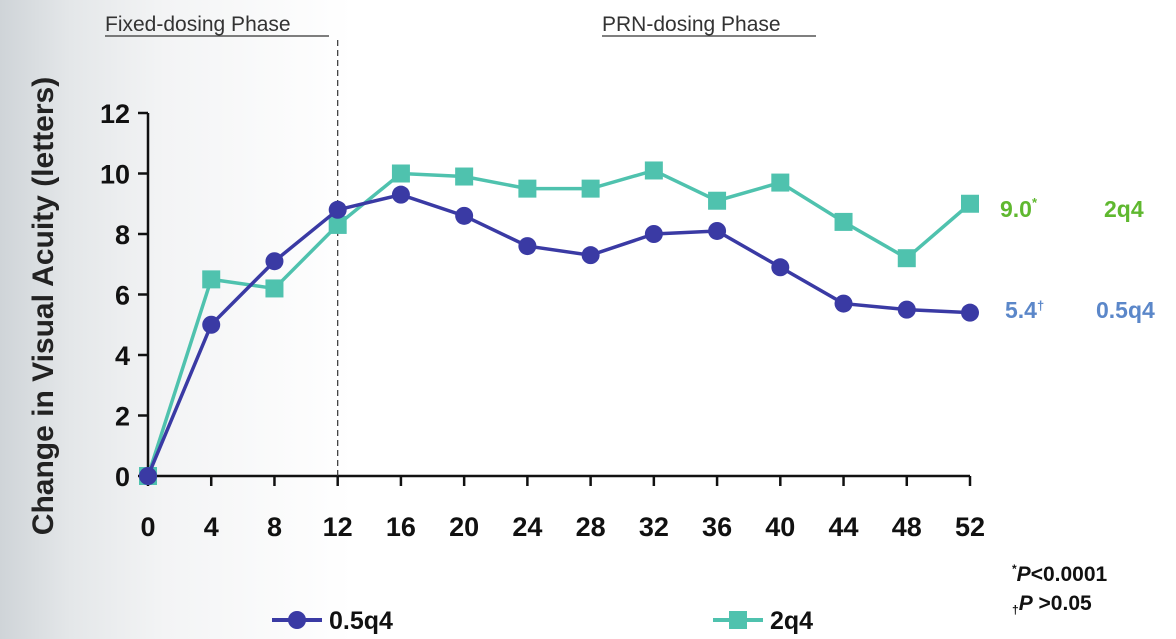 This screenshot has width=1176, height=639. I want to click on legend: 0.5q4 2q4, so click(542, 621).